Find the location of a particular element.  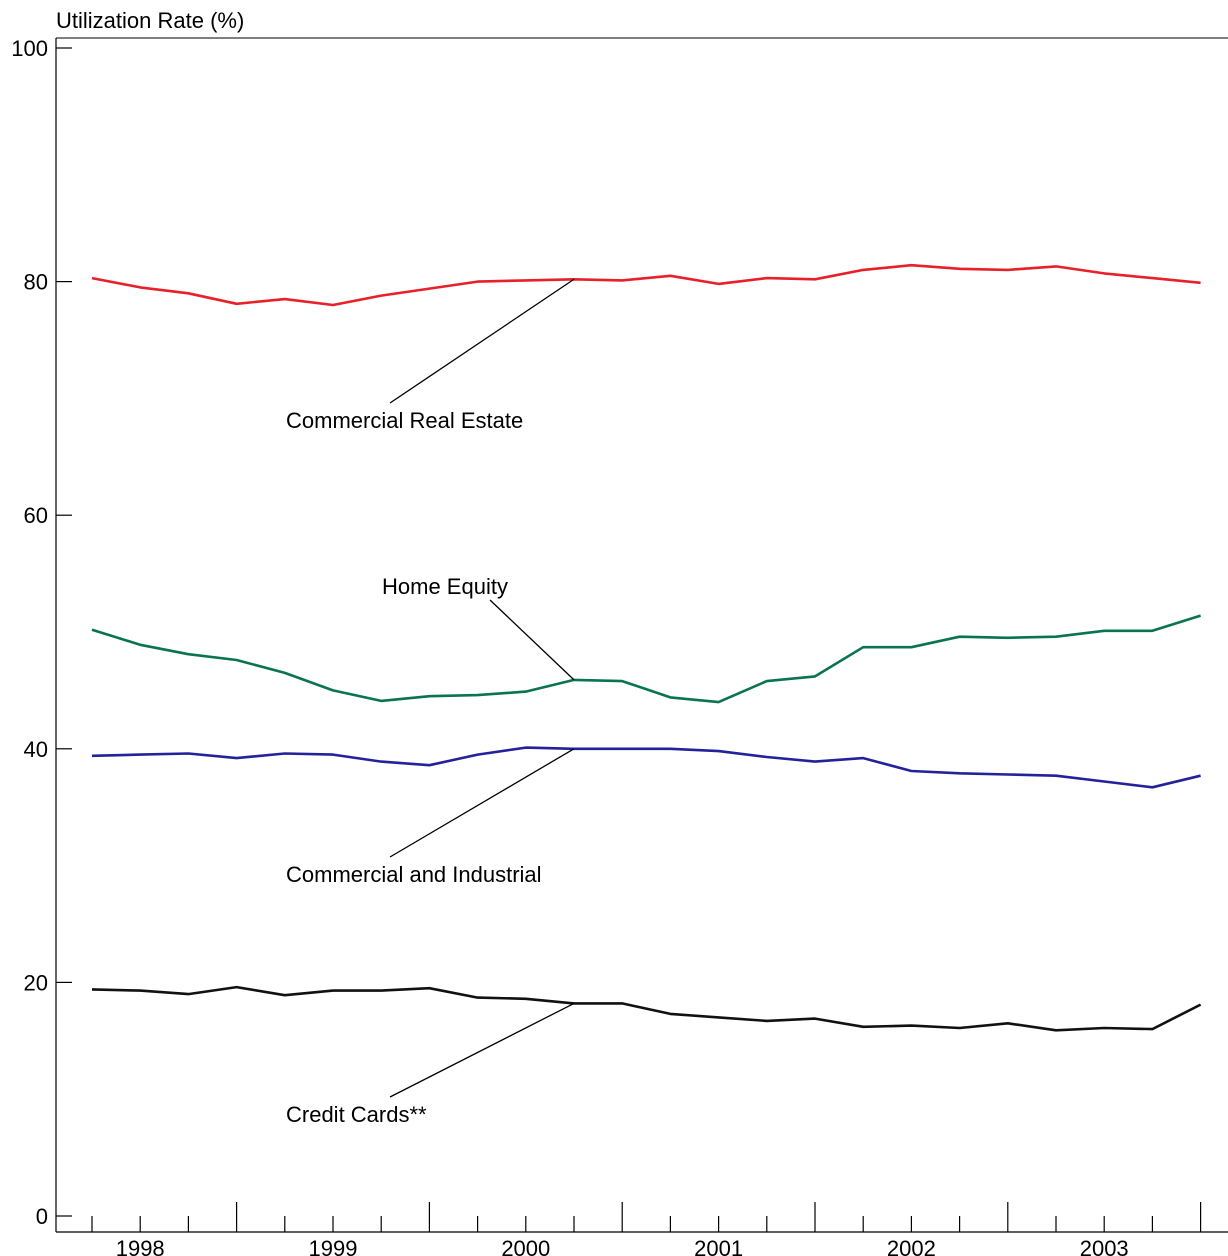

y-tick-label: 20 is located at coordinates (36, 982).